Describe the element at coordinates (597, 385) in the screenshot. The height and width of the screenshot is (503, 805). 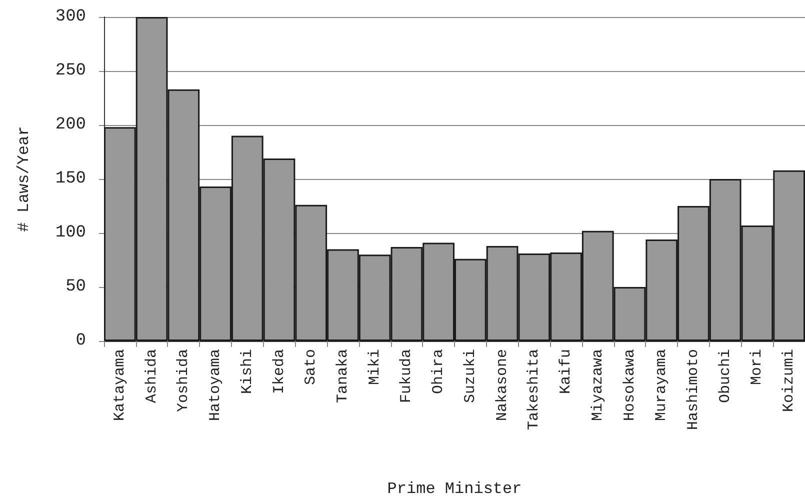
I see `x-tick-label: Miyazawa` at that location.